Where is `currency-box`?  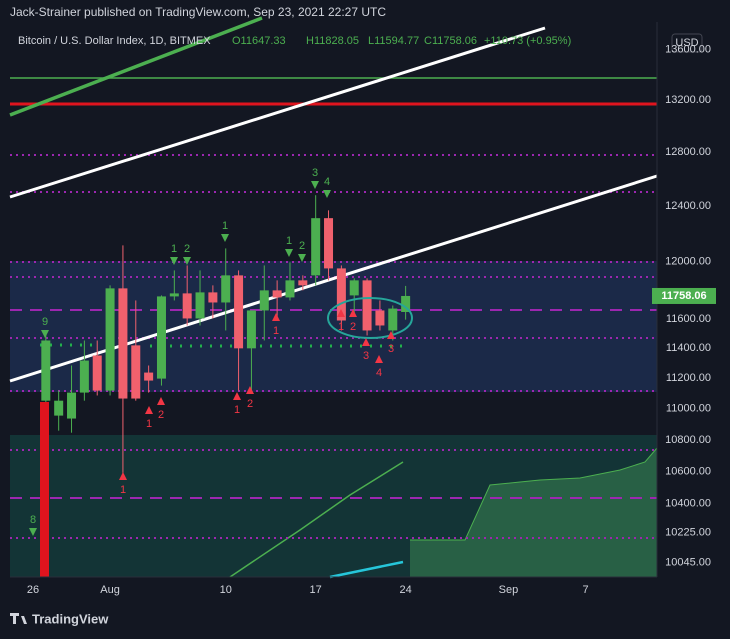 currency-box is located at coordinates (687, 43).